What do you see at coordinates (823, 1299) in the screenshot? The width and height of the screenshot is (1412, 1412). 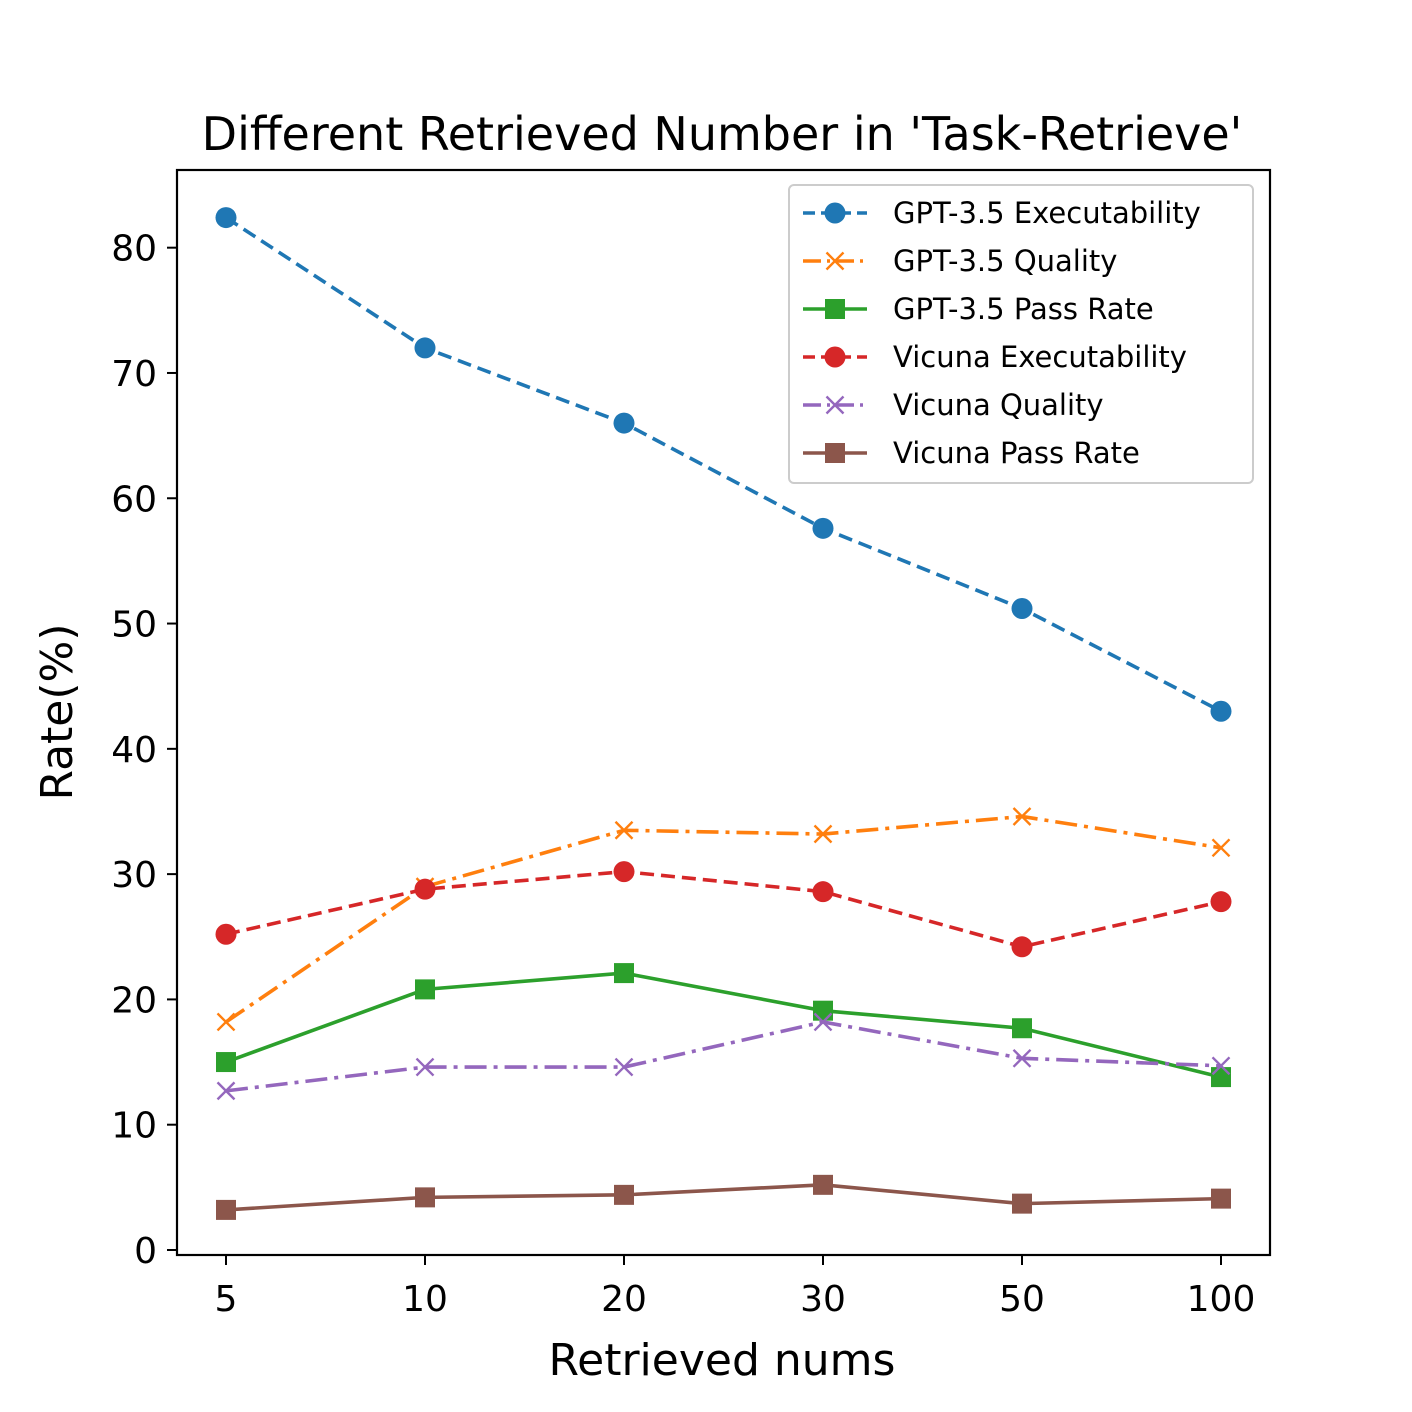 I see `x-tick-label: 30` at bounding box center [823, 1299].